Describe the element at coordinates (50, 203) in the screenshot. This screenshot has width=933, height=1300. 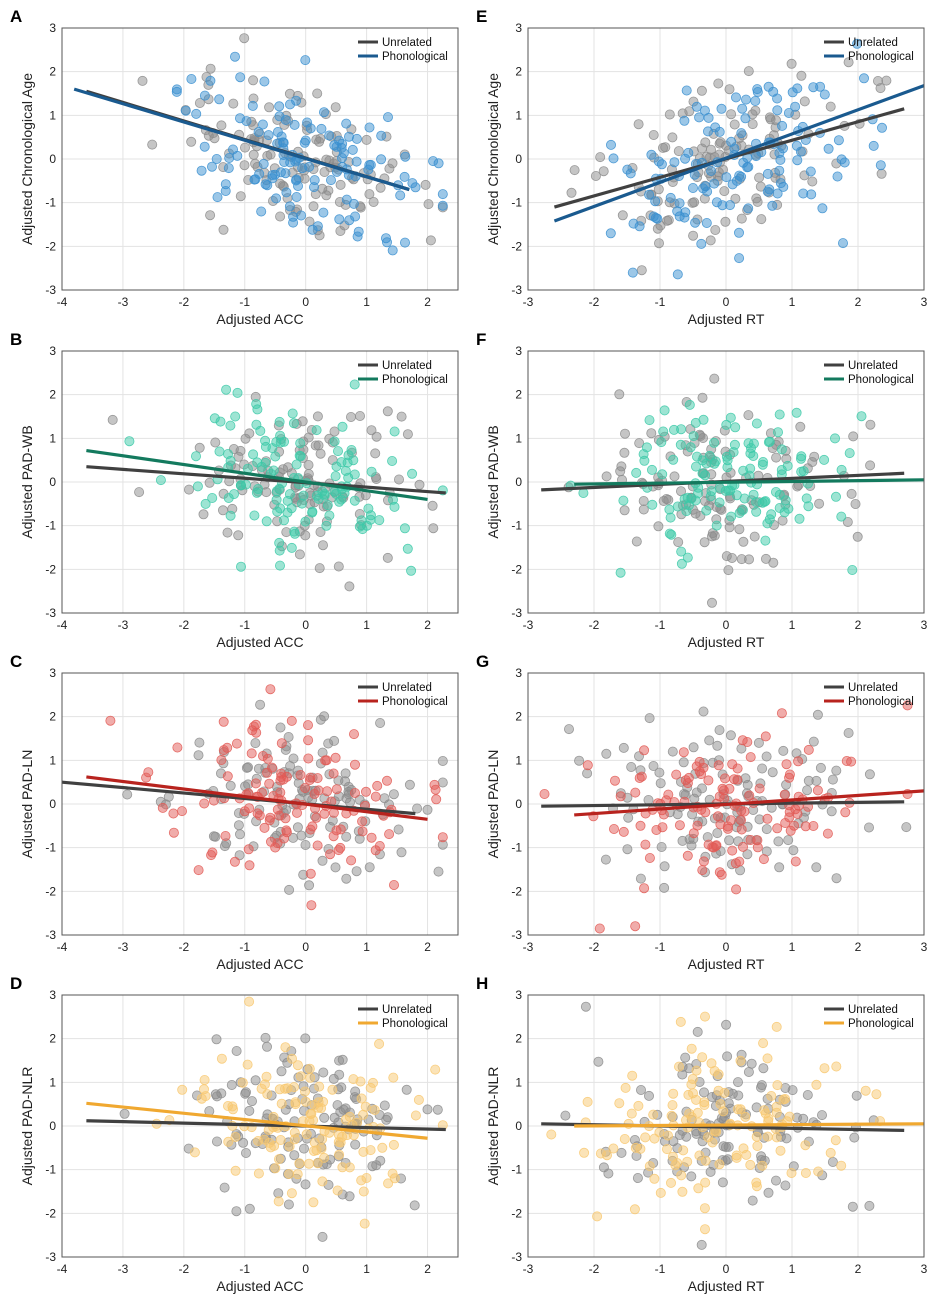
I see `y-tick-label: -1` at that location.